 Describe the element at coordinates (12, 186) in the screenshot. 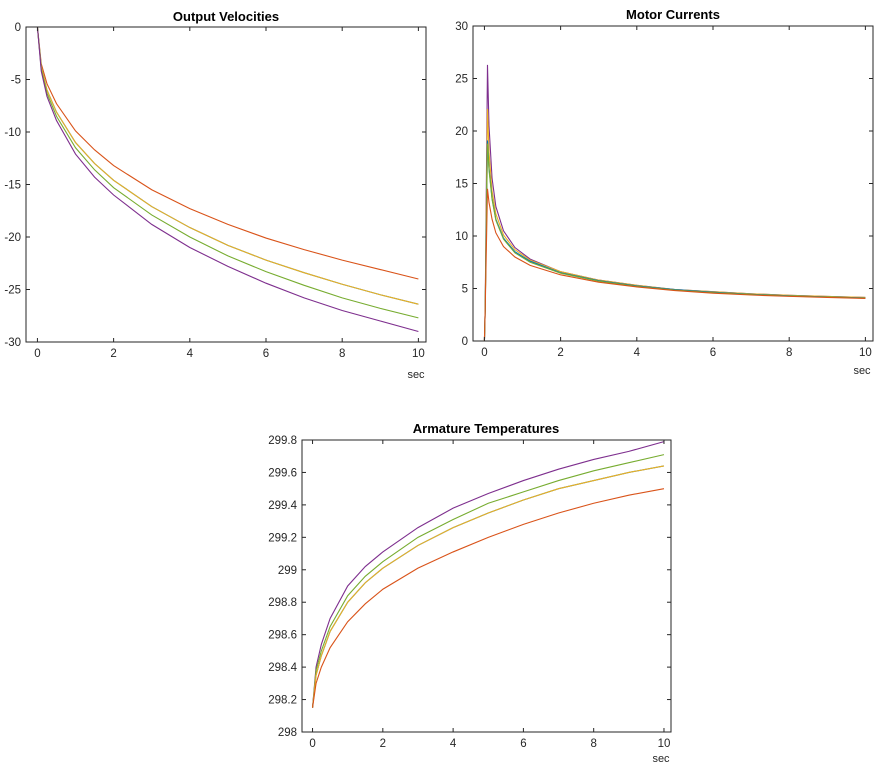

I see `y-tick-label: -15` at that location.